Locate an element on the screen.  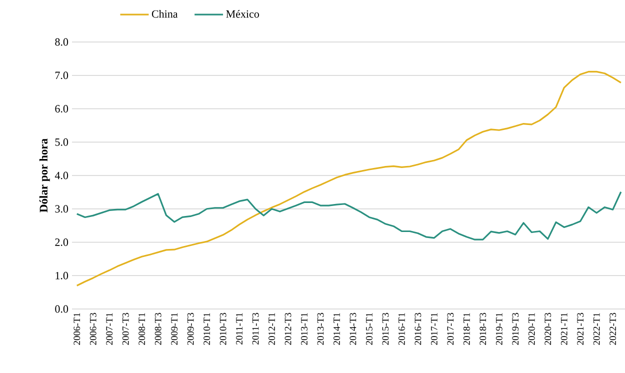
legend-label: México is located at coordinates (243, 14).